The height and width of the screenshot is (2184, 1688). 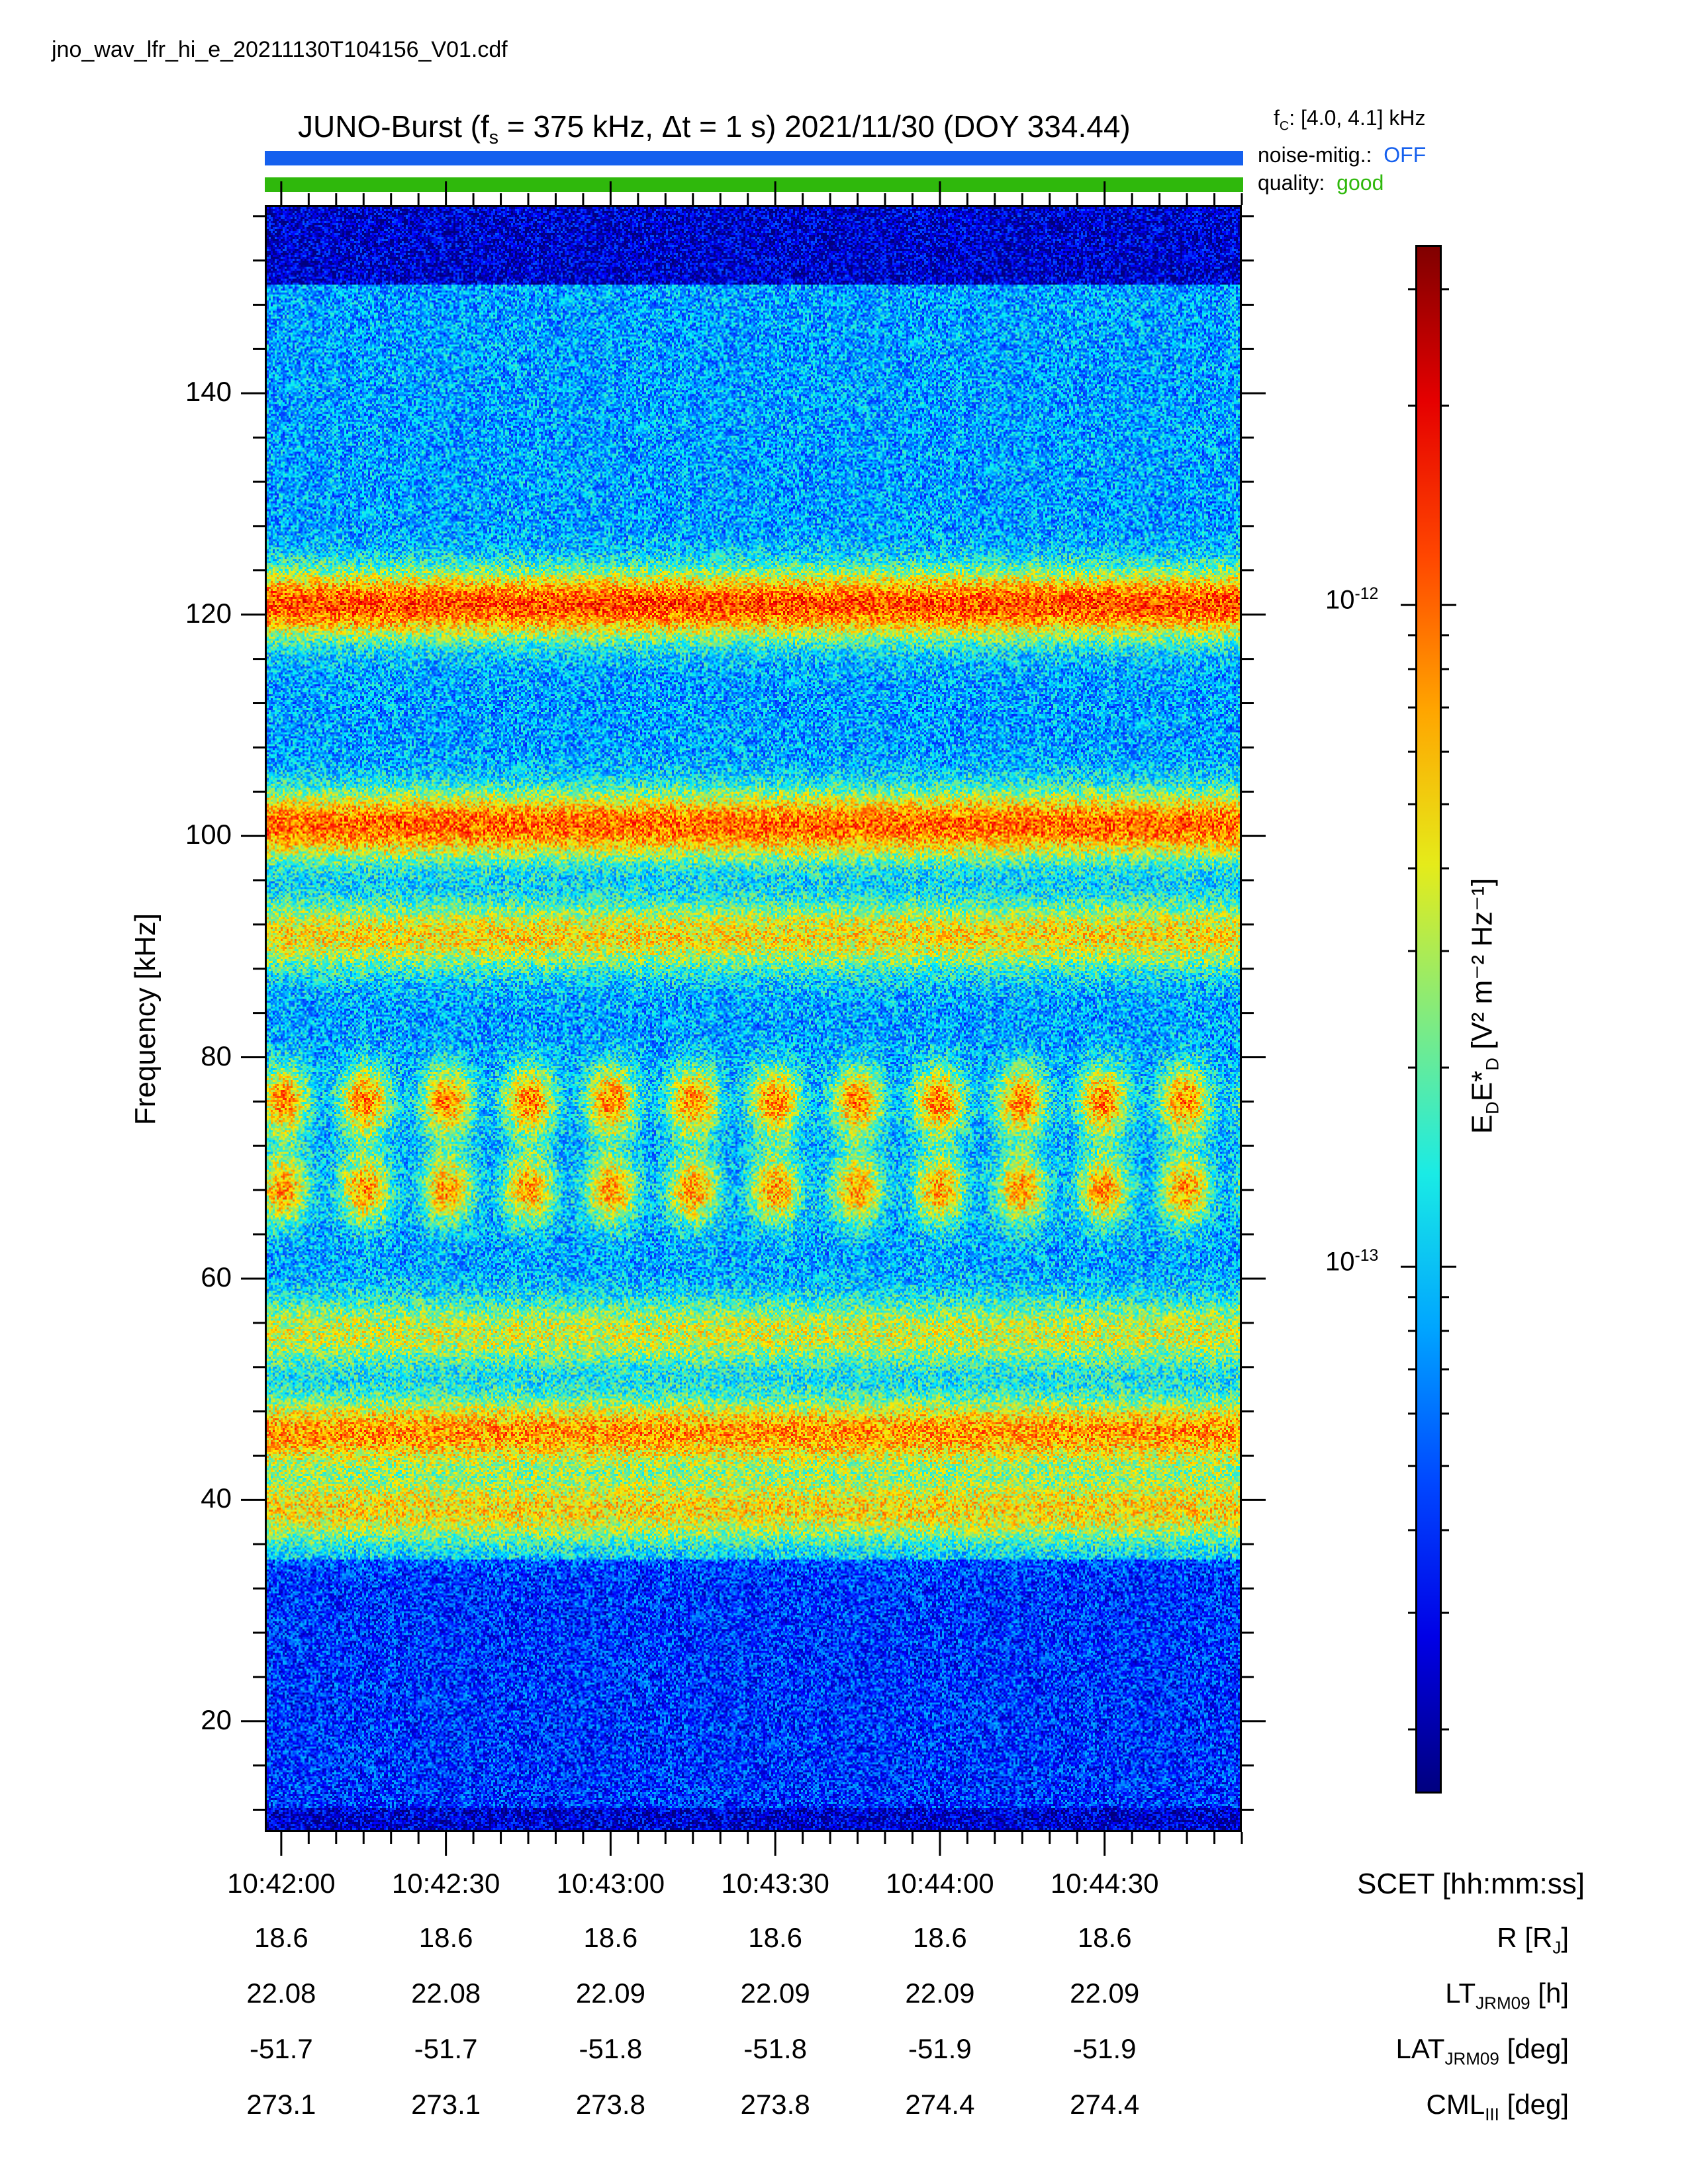 I want to click on ephemeris-label-end: [h], so click(x=1549, y=1994).